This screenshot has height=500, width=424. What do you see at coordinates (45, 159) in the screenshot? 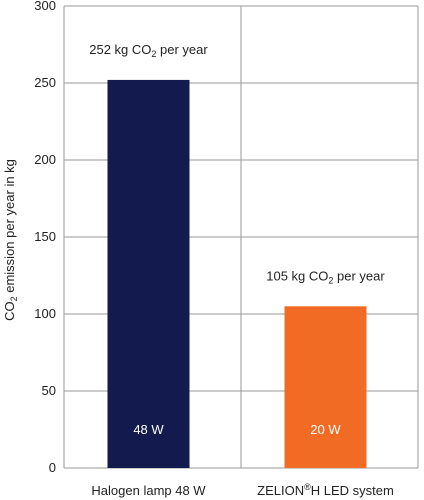
I see `y-tick-label: 200` at bounding box center [45, 159].